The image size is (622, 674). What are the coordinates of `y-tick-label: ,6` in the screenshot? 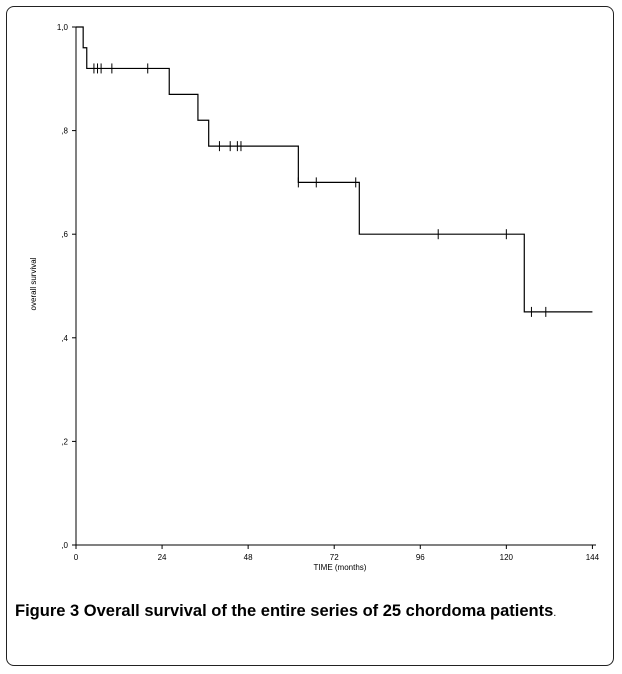 It's located at (64, 234).